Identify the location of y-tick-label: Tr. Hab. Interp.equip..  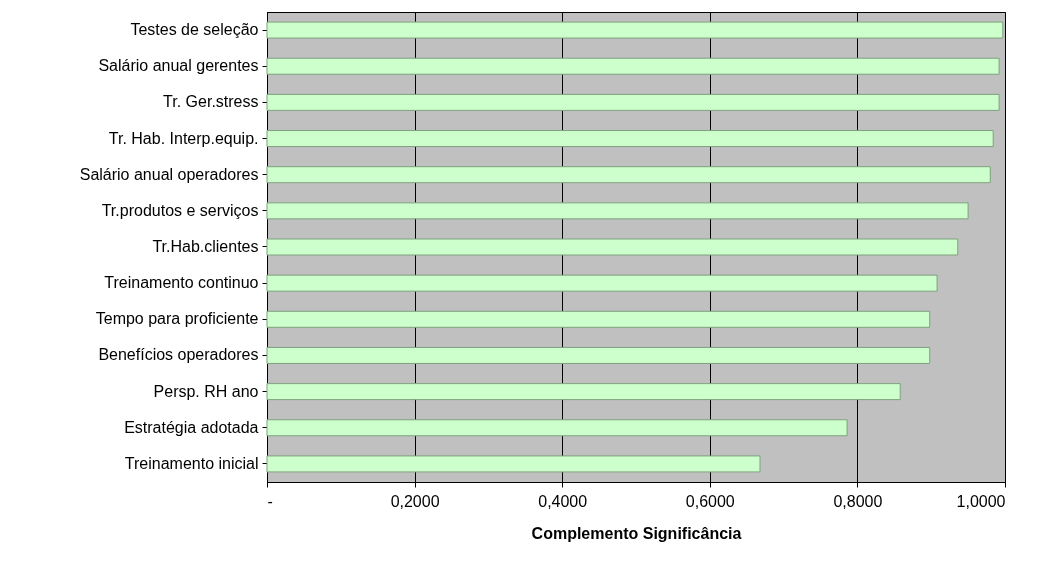
(183, 138).